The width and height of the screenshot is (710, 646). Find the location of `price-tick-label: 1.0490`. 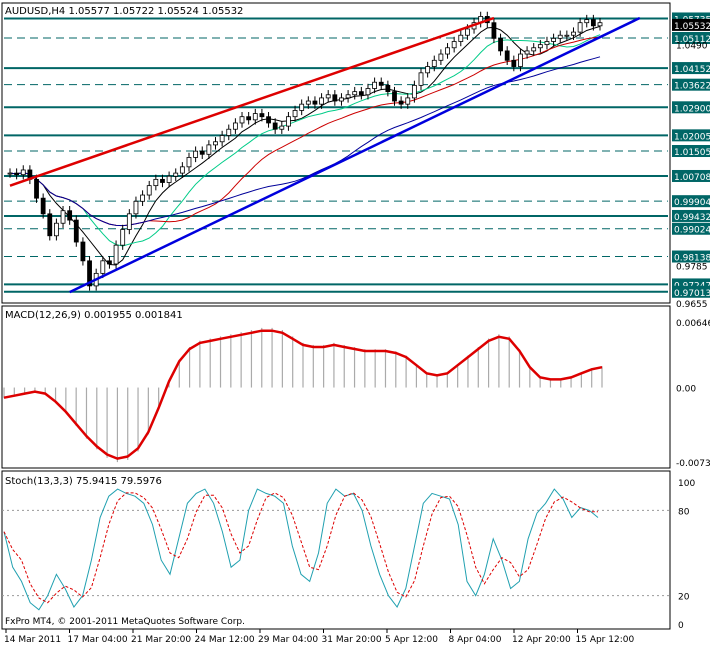

price-tick-label: 1.0490 is located at coordinates (692, 47).